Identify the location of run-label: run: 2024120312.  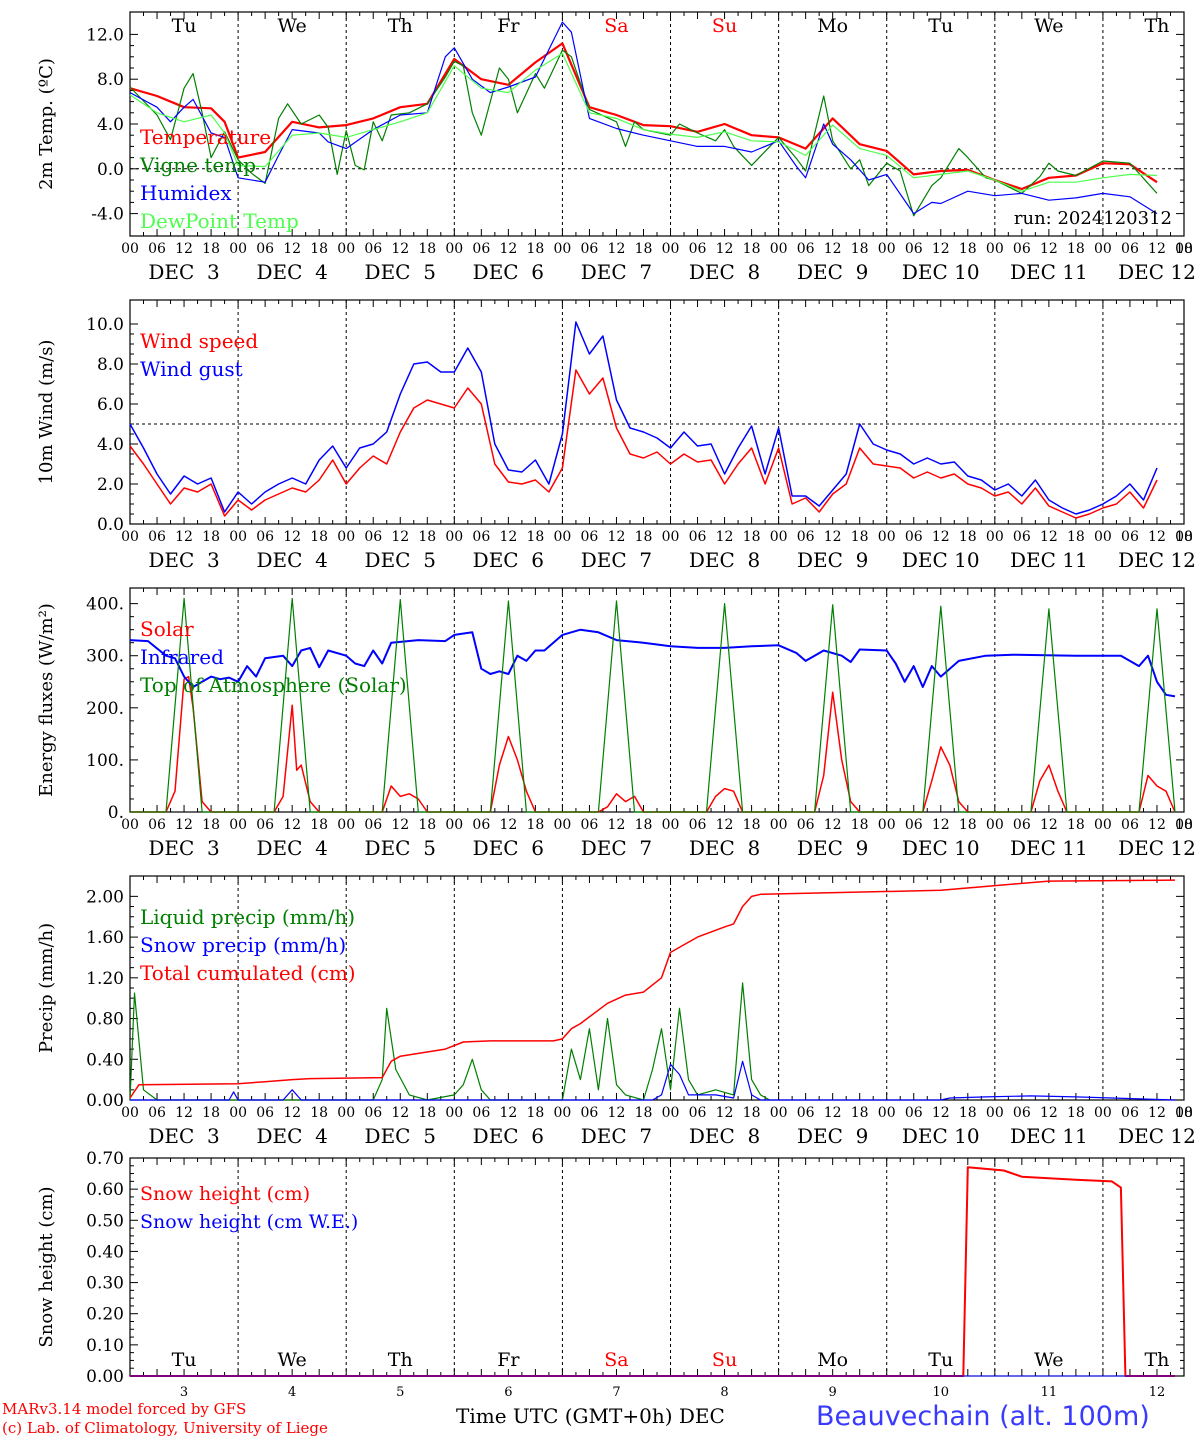
(1093, 218).